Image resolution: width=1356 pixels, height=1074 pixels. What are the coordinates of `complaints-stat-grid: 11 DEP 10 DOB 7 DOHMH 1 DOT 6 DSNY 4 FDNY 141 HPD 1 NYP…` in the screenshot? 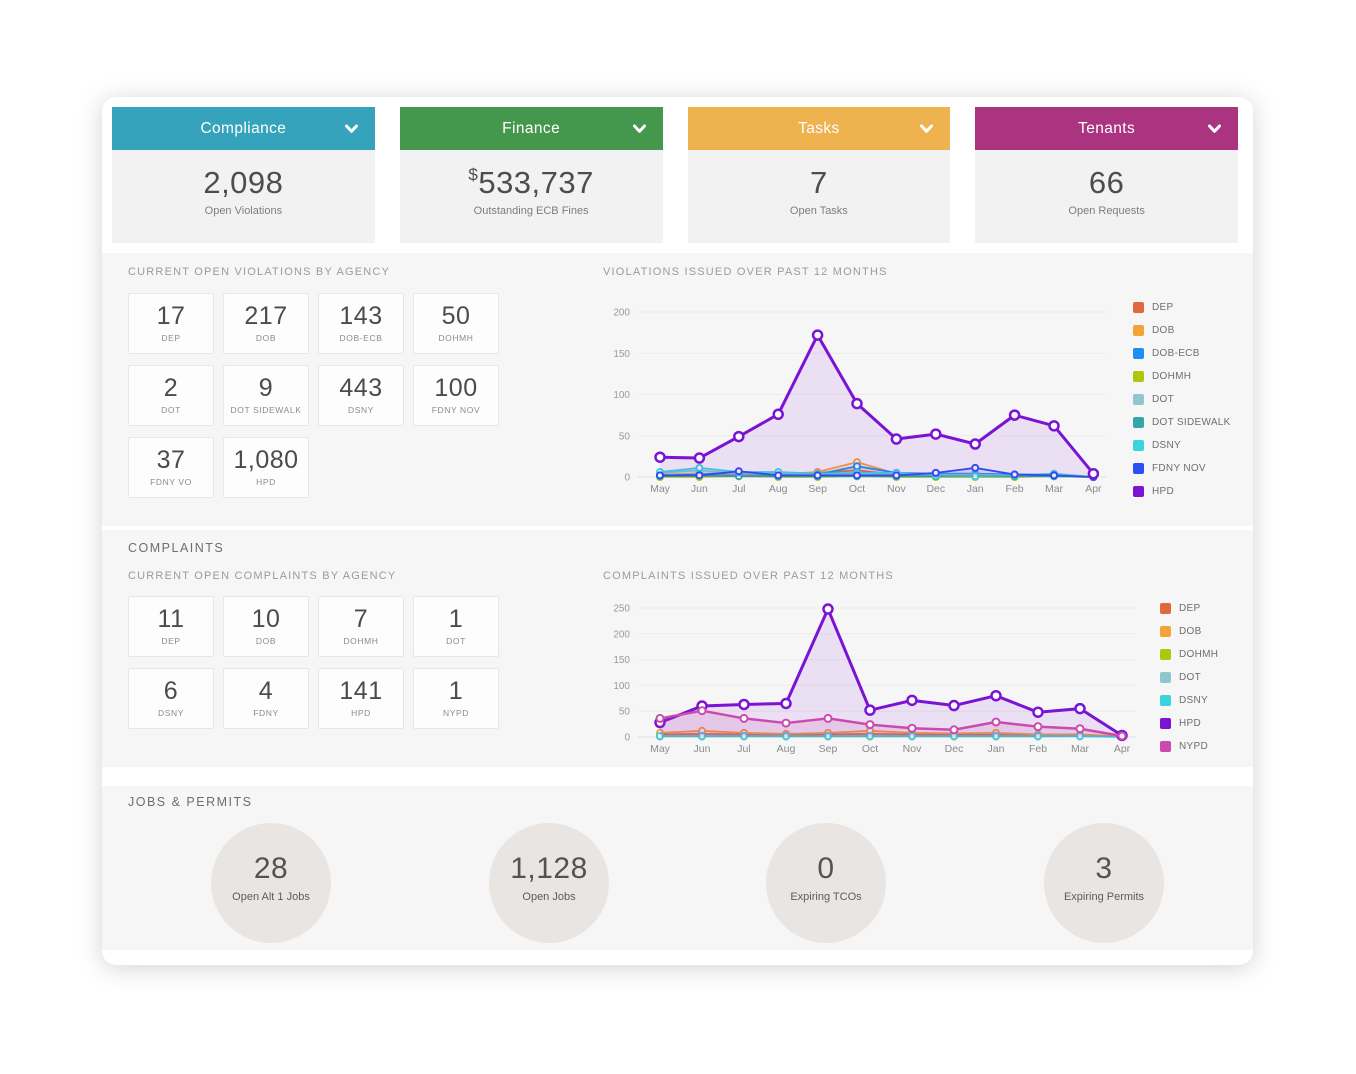 It's located at (313, 662).